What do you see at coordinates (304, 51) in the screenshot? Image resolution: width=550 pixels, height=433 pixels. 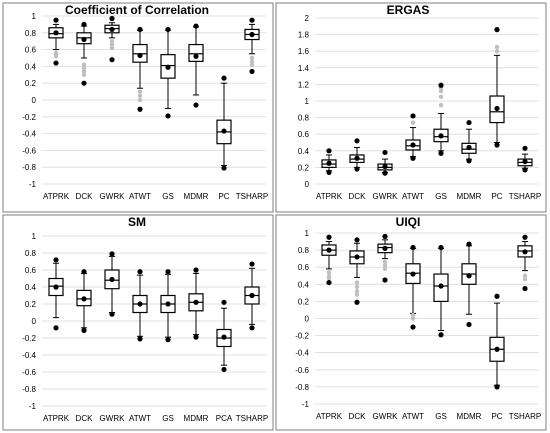 I see `y-tick-label: 1.6` at bounding box center [304, 51].